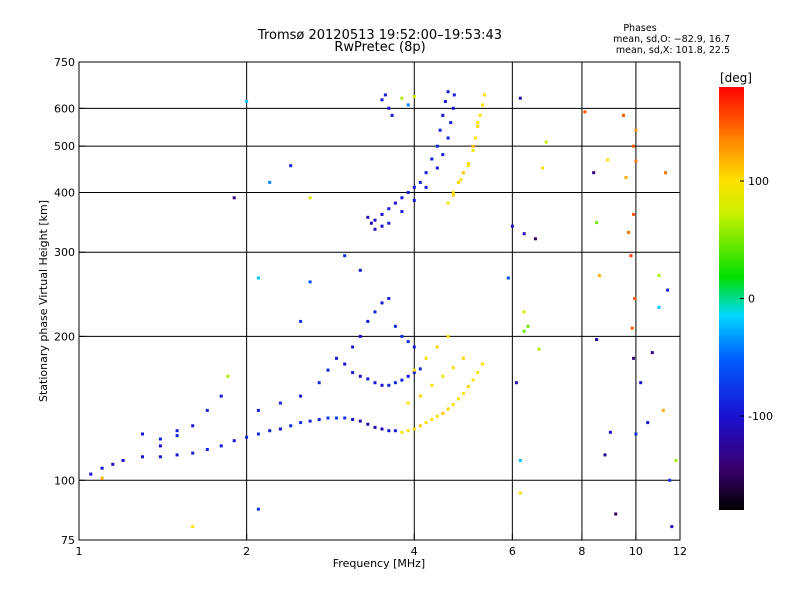 This screenshot has width=800, height=600. Describe the element at coordinates (64, 62) in the screenshot. I see `y-tick-label: 750` at that location.